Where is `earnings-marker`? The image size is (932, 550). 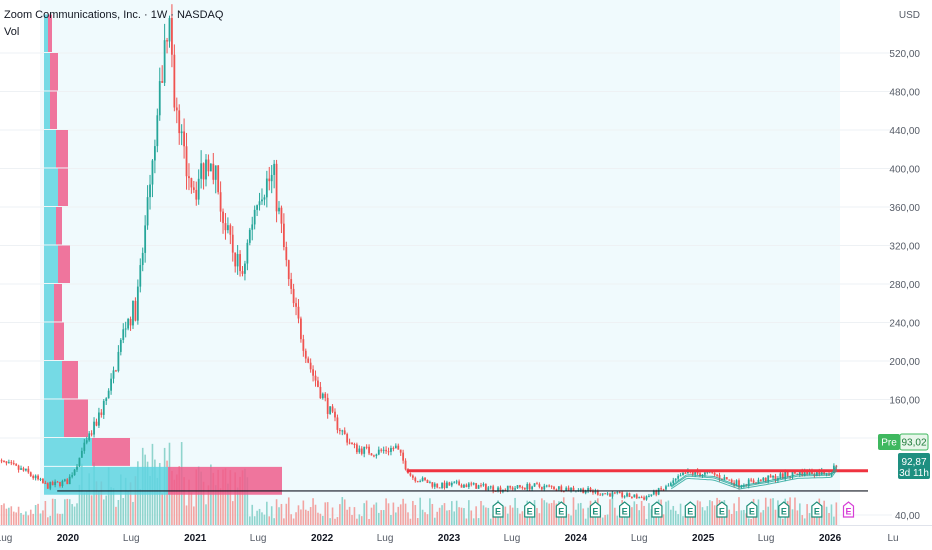 earnings-marker is located at coordinates (561, 509).